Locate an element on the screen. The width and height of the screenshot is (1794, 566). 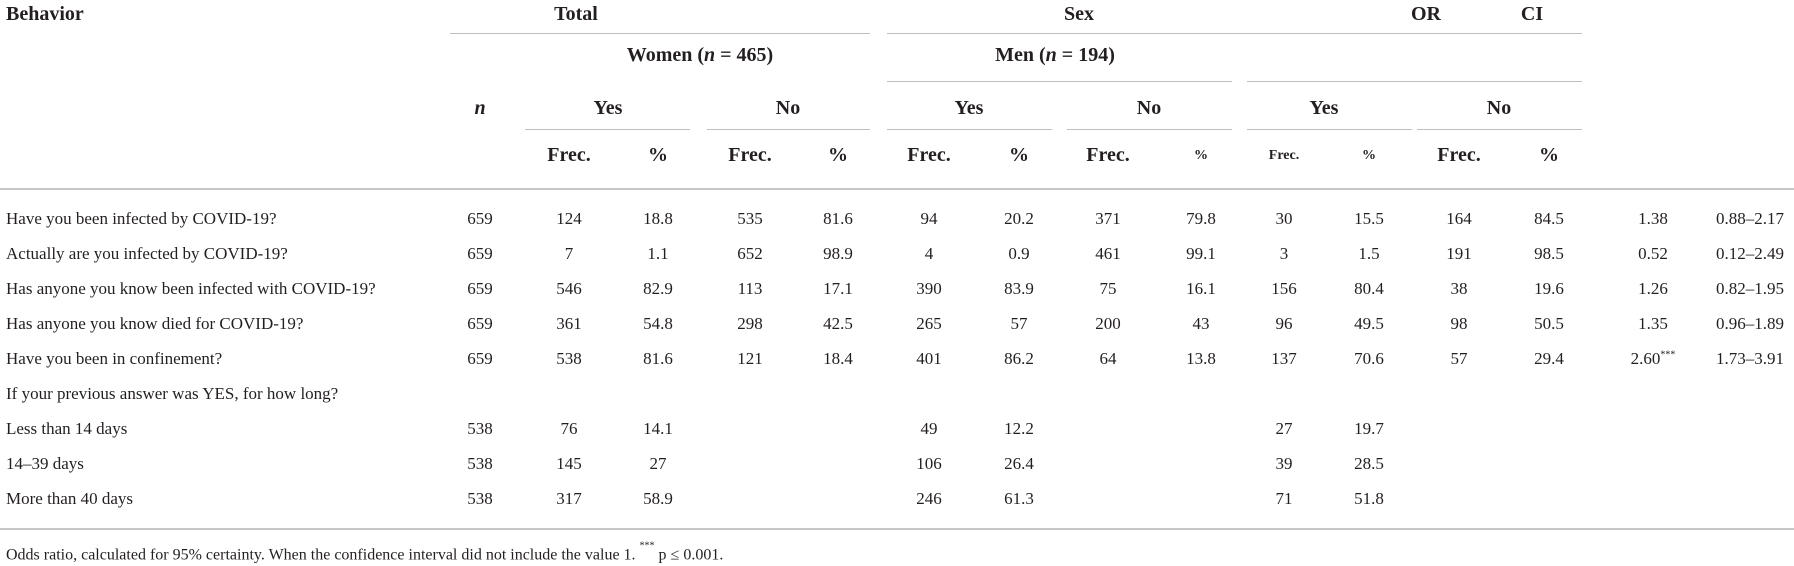
table-cell: 1.38 is located at coordinates (1653, 218).